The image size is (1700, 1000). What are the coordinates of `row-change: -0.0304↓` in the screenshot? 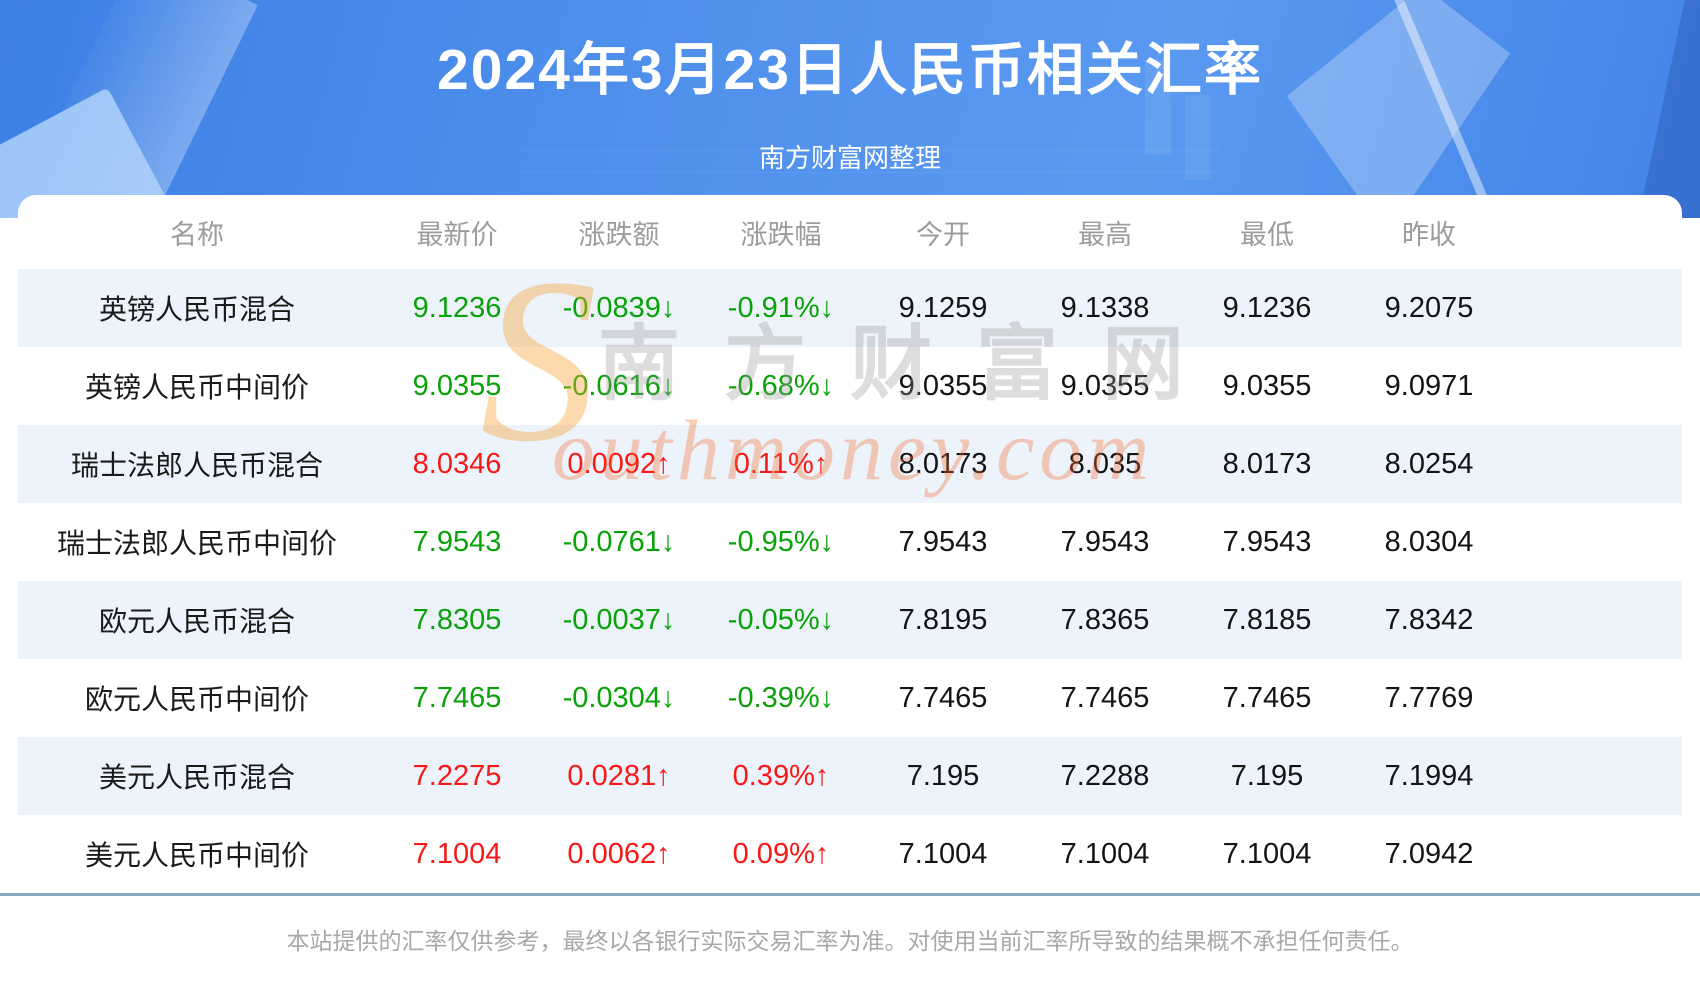 It's located at (619, 697).